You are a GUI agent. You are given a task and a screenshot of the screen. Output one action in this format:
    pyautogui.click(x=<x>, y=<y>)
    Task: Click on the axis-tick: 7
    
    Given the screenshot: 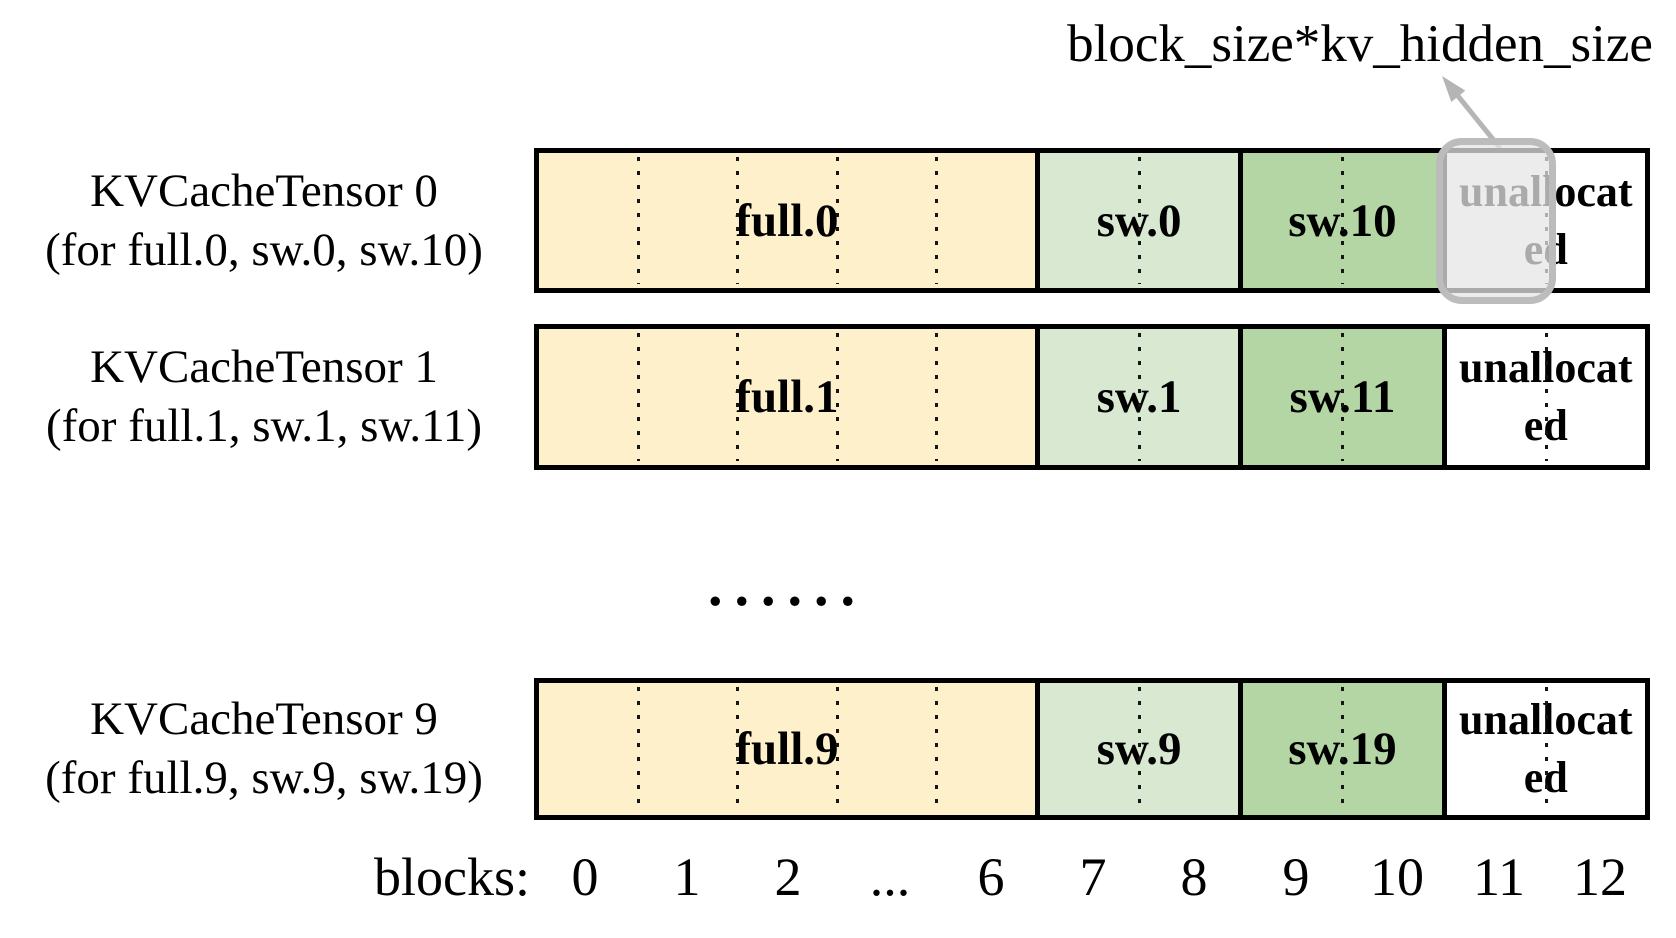 What is the action you would take?
    pyautogui.click(x=1093, y=877)
    